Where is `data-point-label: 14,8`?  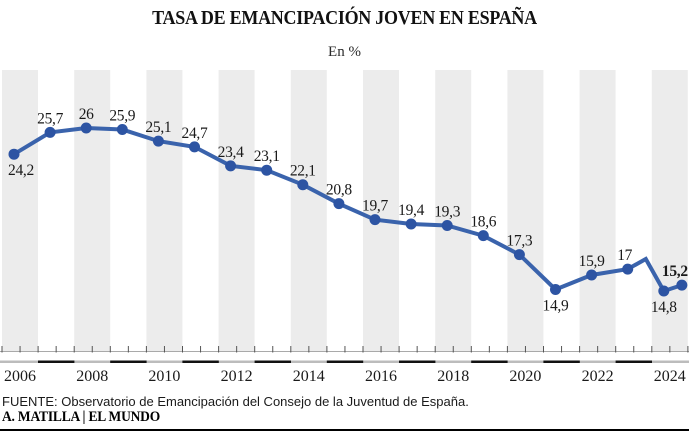 data-point-label: 14,8 is located at coordinates (664, 307).